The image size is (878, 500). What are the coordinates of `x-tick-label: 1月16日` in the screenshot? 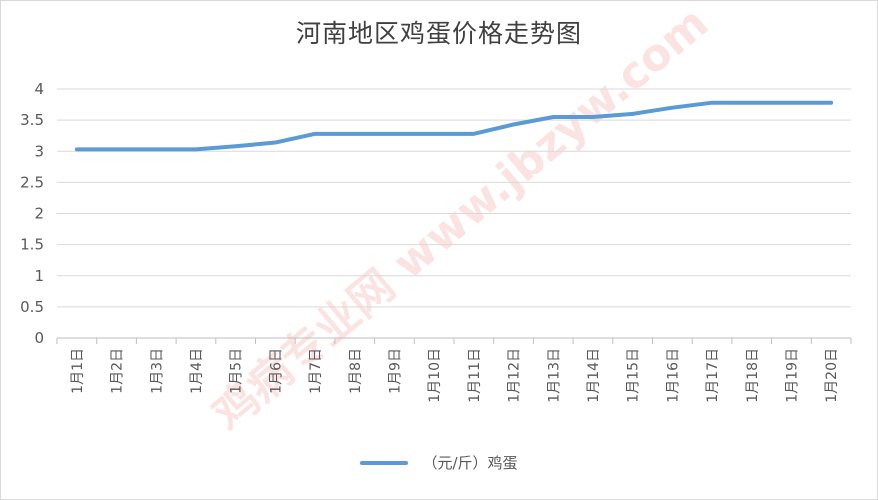 It's located at (673, 375).